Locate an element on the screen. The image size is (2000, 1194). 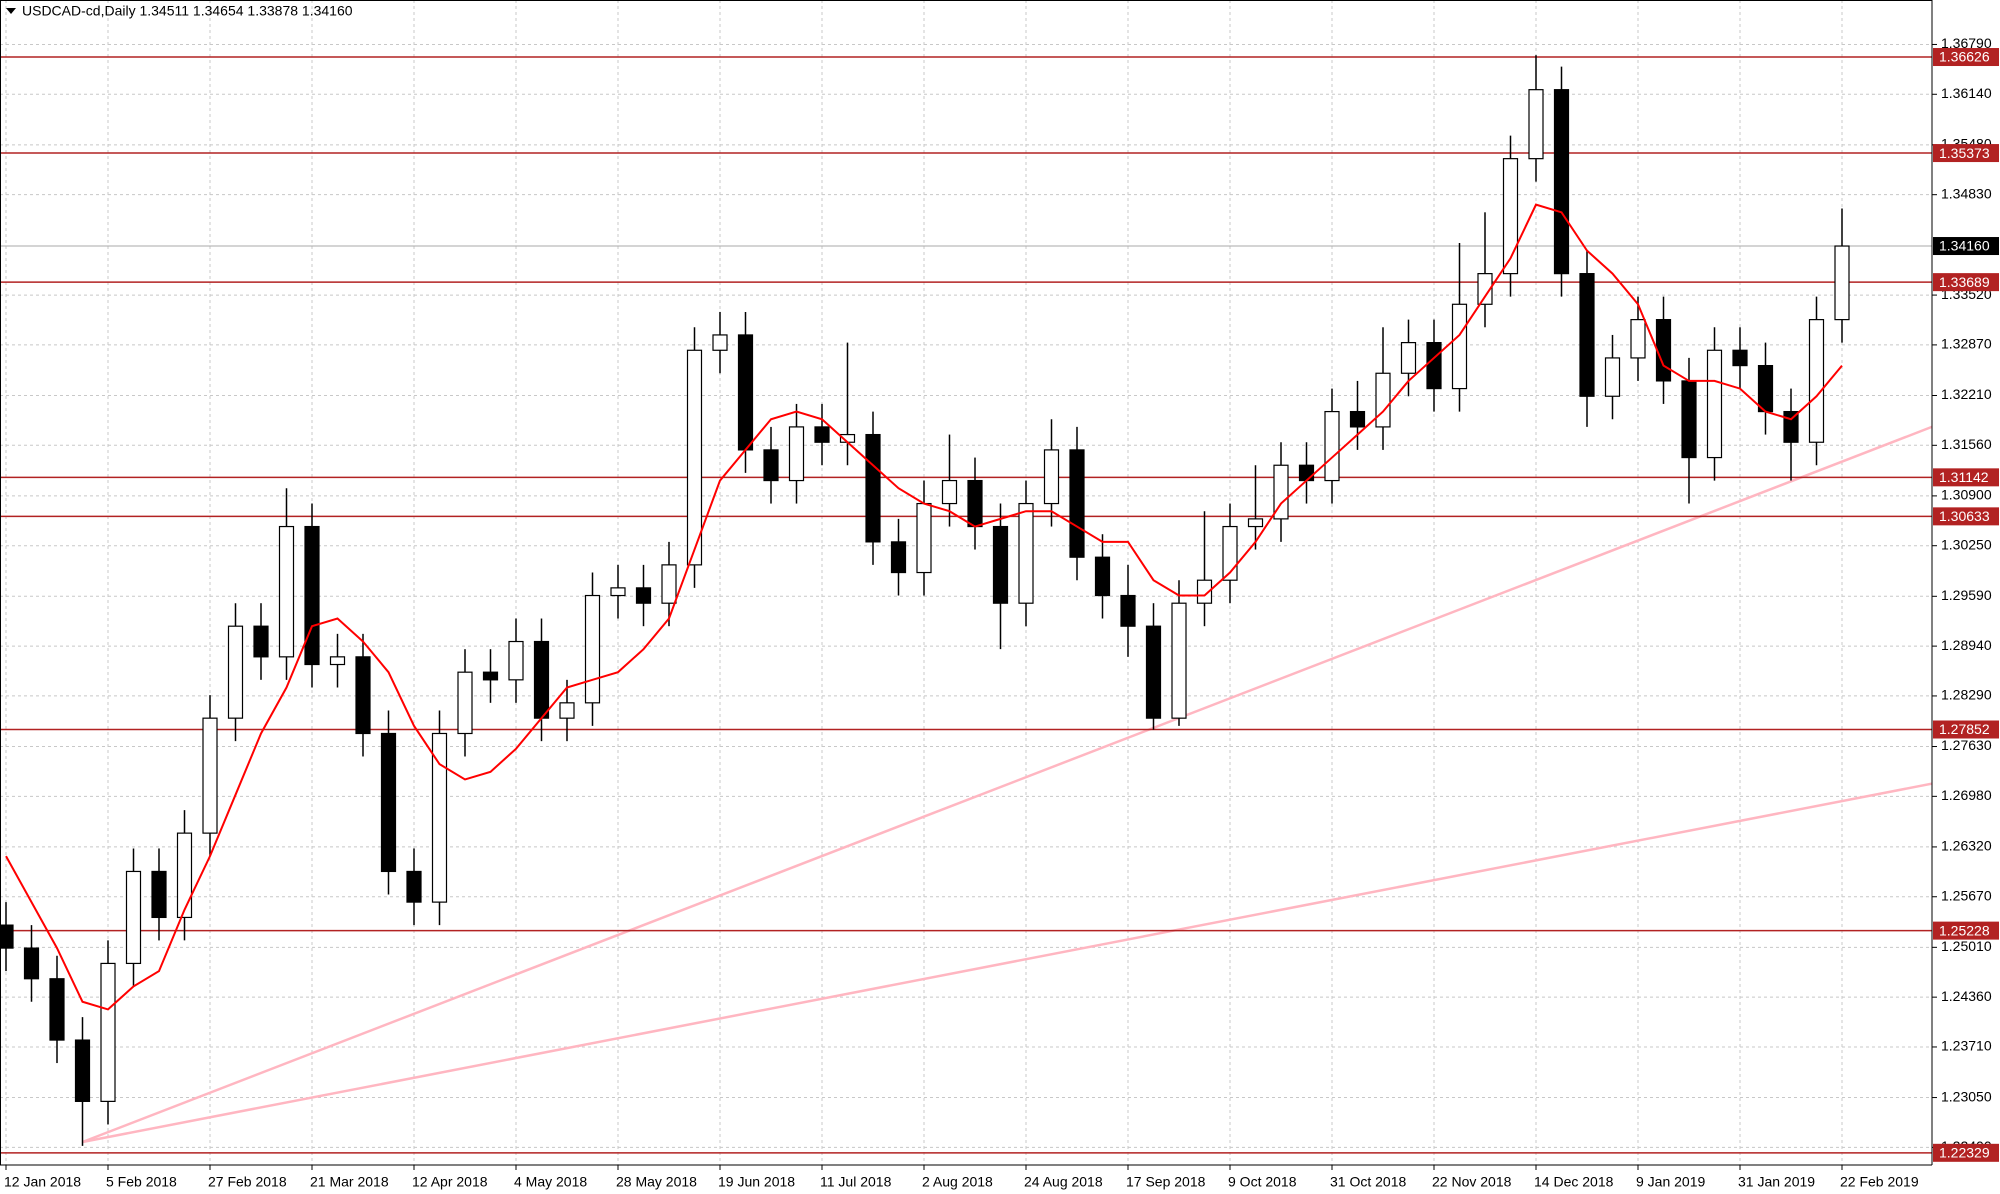
x-tick-label: 24 Aug 2018 is located at coordinates (1063, 1182).